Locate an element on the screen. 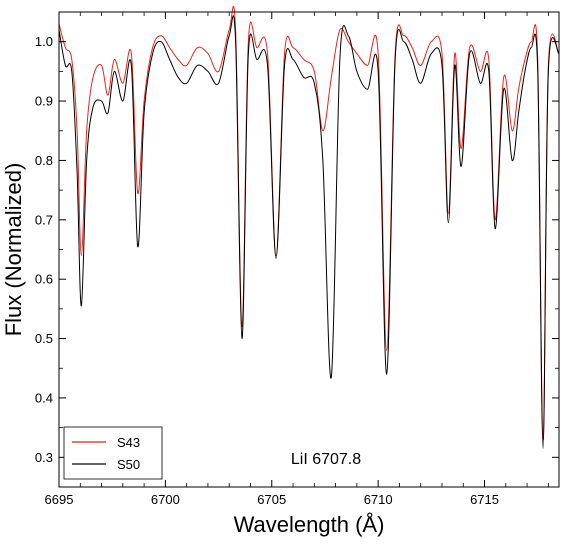  y-tick-label: 0.7 is located at coordinates (44, 219).